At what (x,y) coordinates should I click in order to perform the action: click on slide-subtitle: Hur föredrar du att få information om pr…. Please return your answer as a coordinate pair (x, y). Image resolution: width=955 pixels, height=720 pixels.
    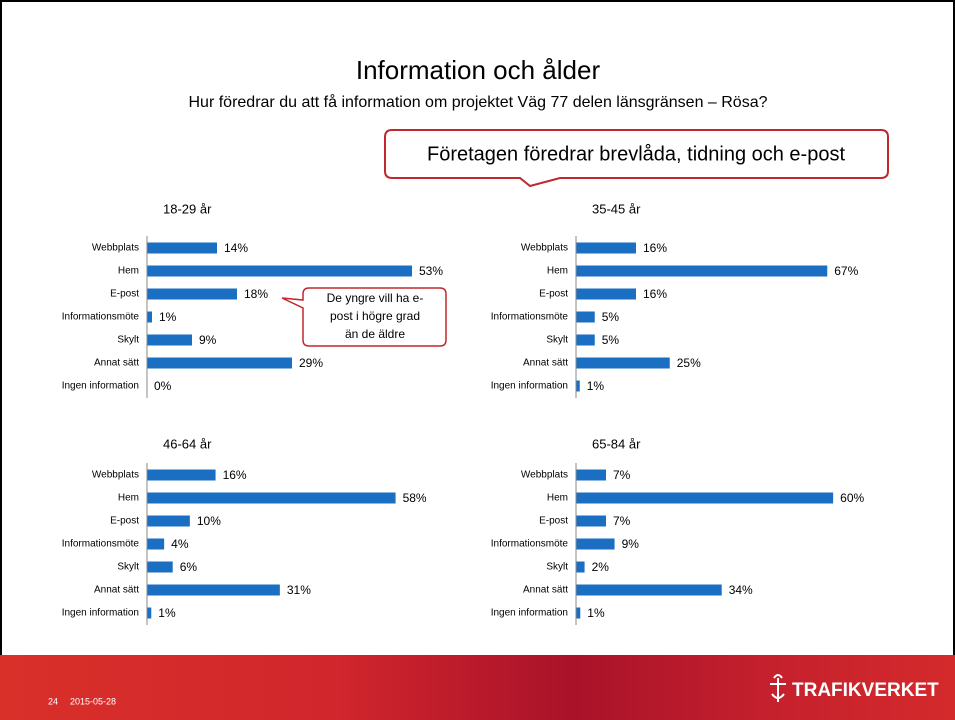
    Looking at the image, I should click on (478, 102).